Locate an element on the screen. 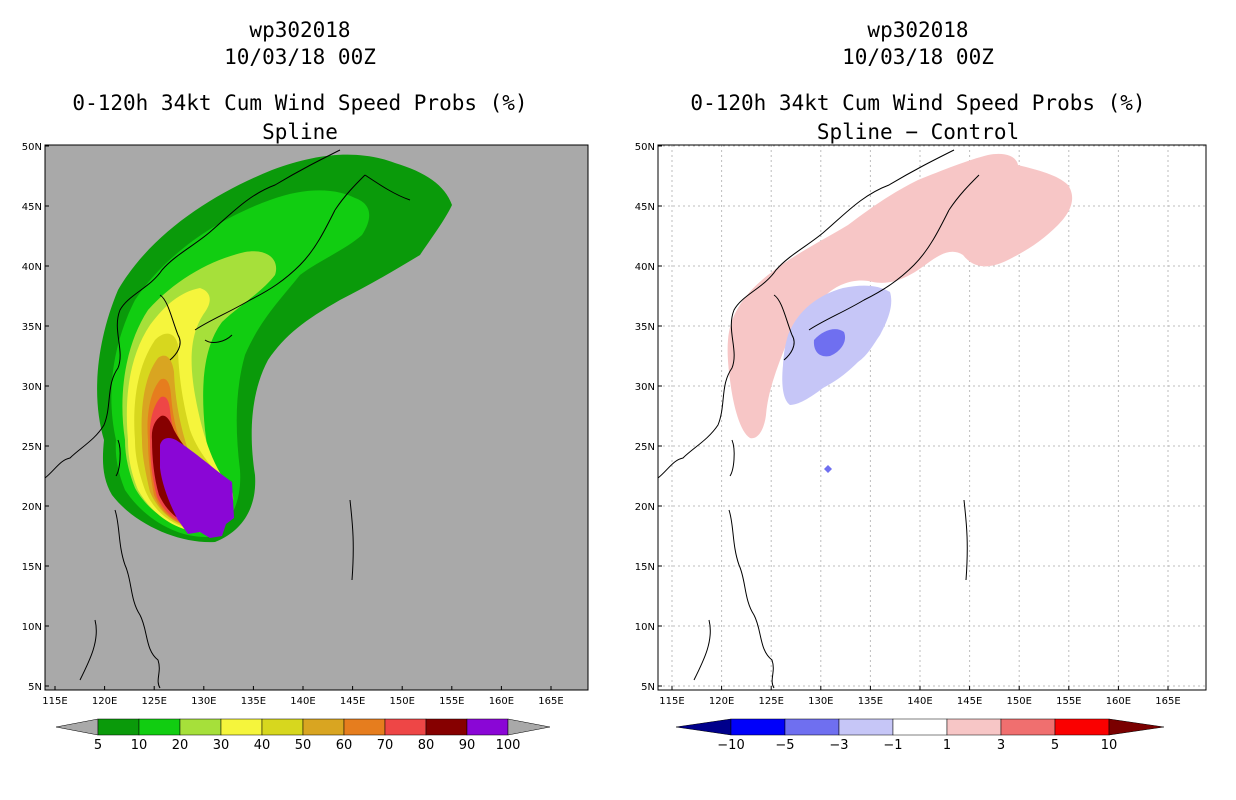 The height and width of the screenshot is (800, 1236). negative-diff-spot is located at coordinates (828, 469).